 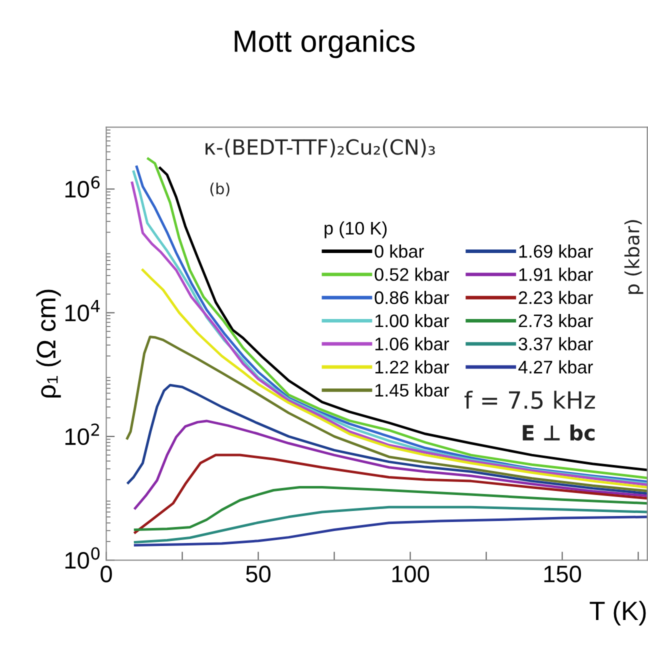 I want to click on annotation: κ-(BEDT-TTF)₂Cu₂(CN)₃, so click(x=320, y=148).